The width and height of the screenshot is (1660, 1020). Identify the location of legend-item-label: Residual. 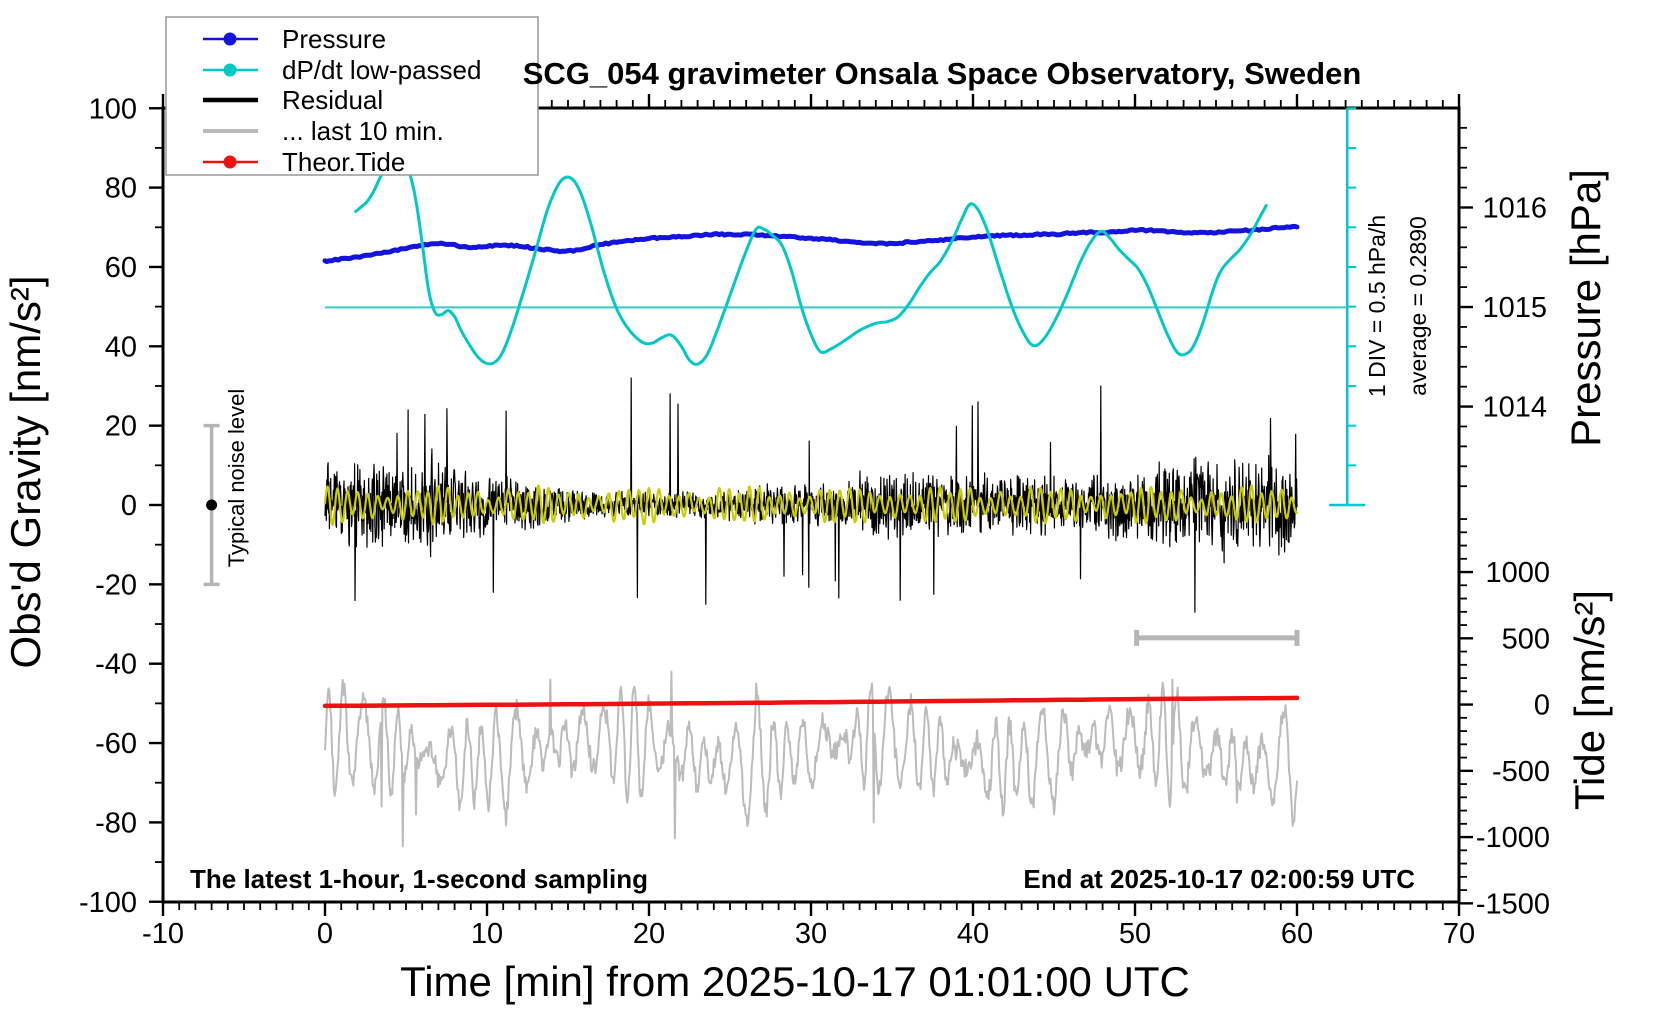
(332, 100).